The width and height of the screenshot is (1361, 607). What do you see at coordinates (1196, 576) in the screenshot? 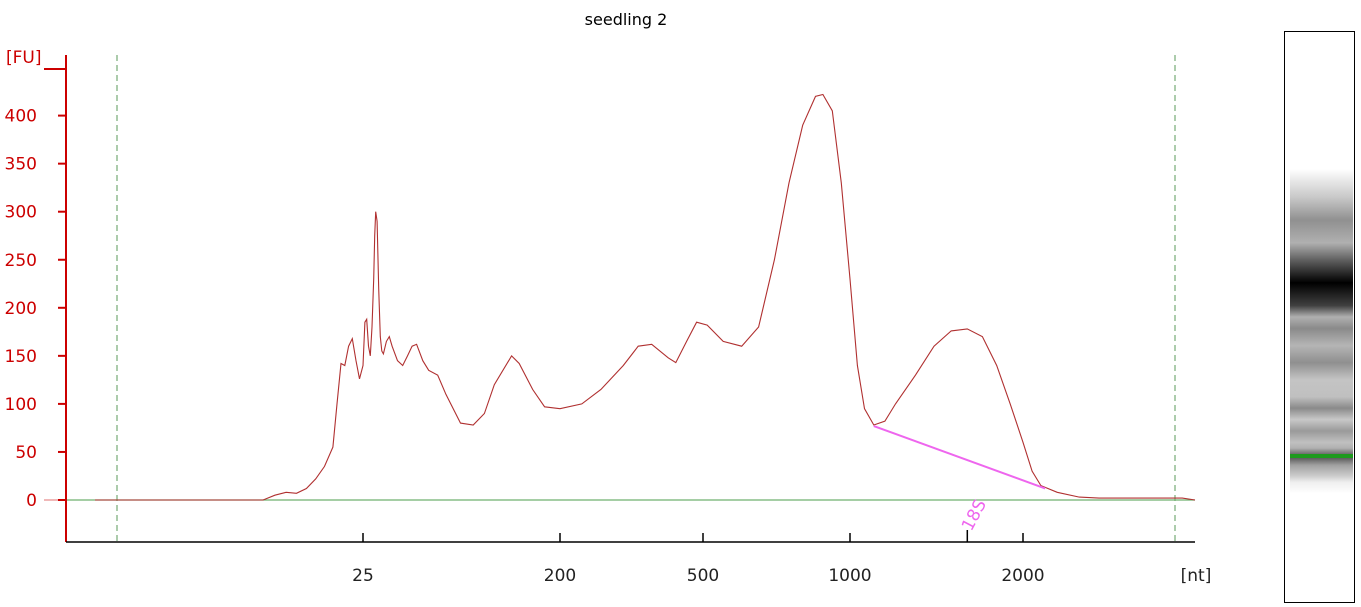
I see `x-axis-label: [nt]` at bounding box center [1196, 576].